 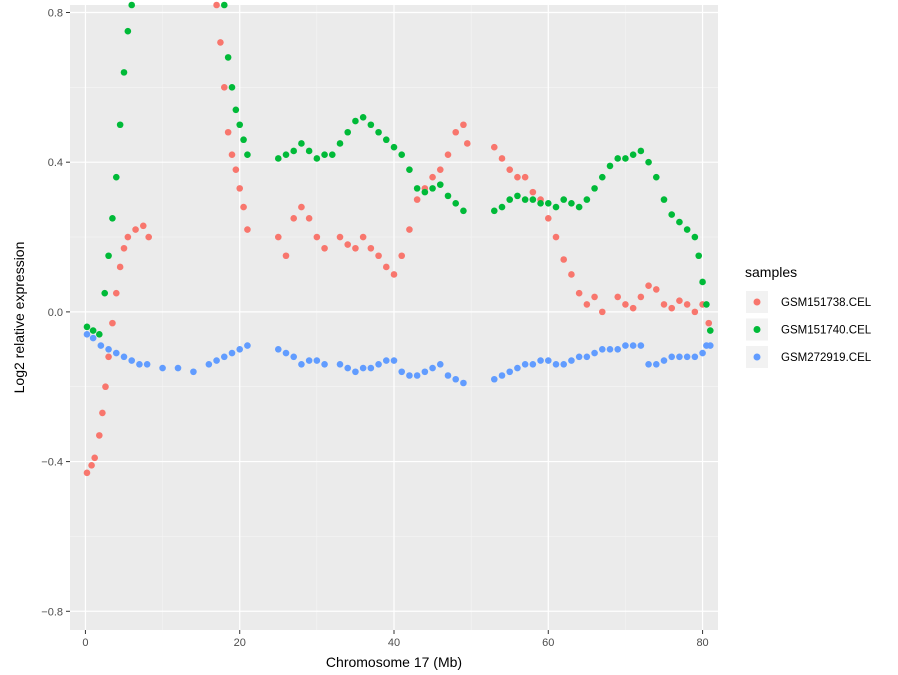 What do you see at coordinates (52, 612) in the screenshot?
I see `y-tick-label: −0.8` at bounding box center [52, 612].